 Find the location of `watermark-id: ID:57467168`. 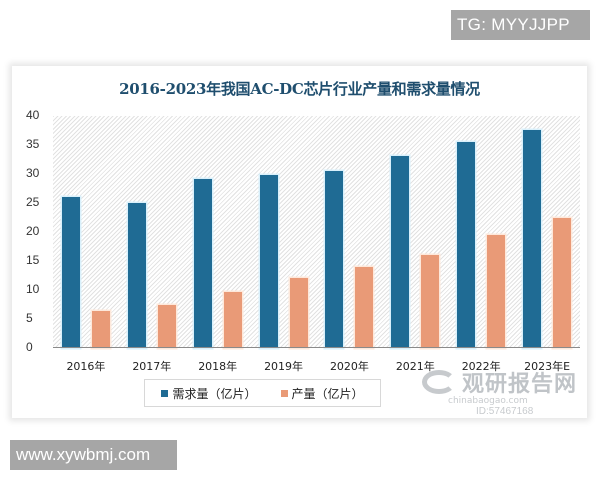

watermark-id: ID:57467168 is located at coordinates (505, 411).